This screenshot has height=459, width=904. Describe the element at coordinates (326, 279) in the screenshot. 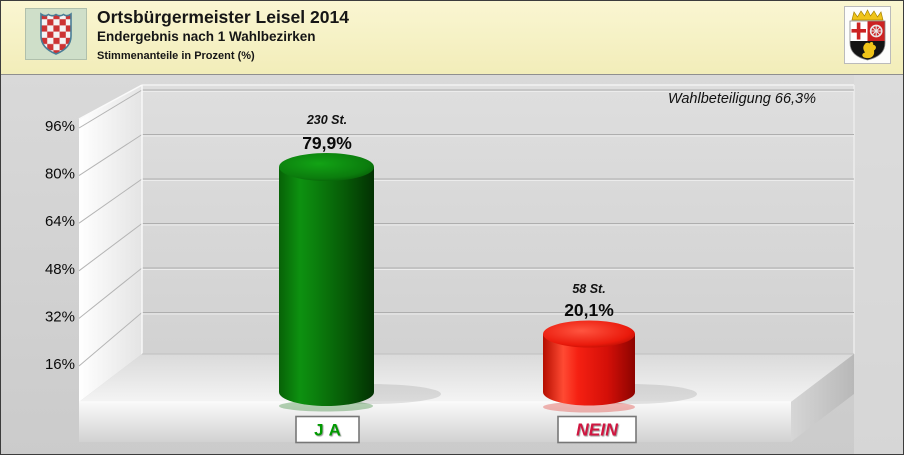

I see `bar-ja` at that location.